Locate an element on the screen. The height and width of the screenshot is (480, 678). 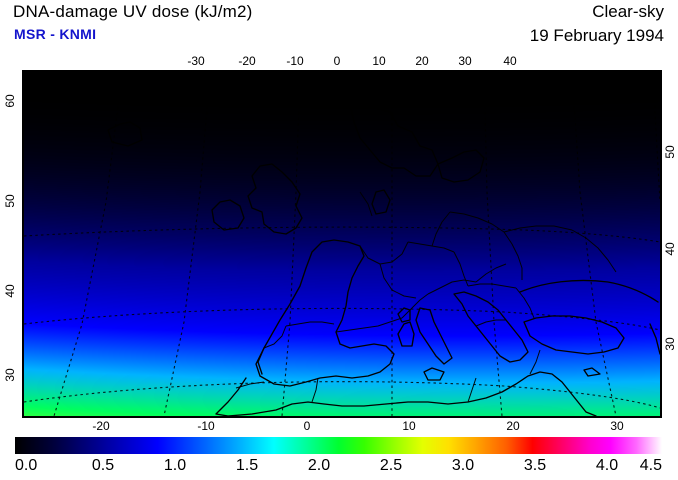
colorbar-tick-label: 1.5 is located at coordinates (247, 465).